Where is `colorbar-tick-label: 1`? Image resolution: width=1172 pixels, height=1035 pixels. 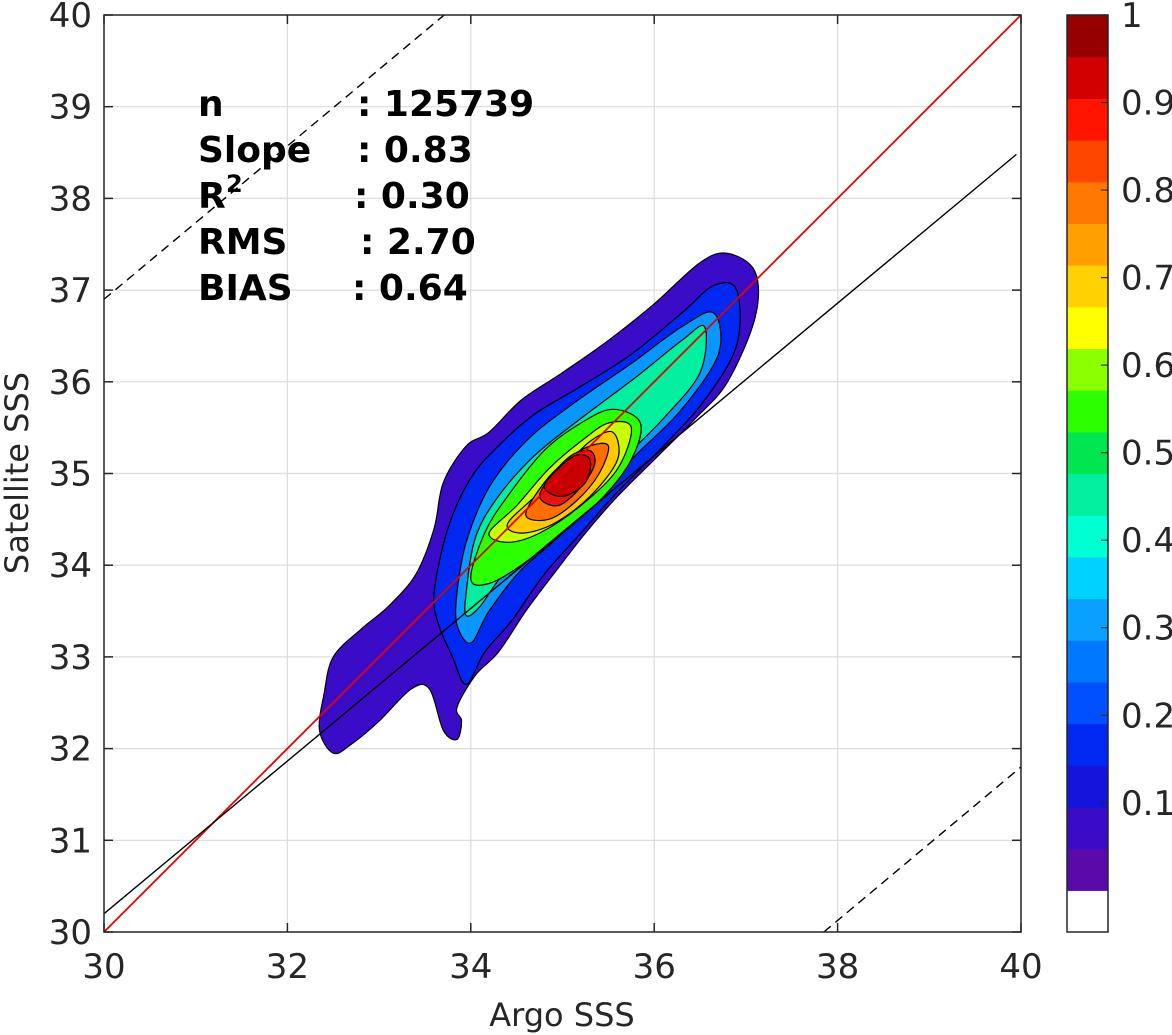
colorbar-tick-label: 1 is located at coordinates (1132, 18).